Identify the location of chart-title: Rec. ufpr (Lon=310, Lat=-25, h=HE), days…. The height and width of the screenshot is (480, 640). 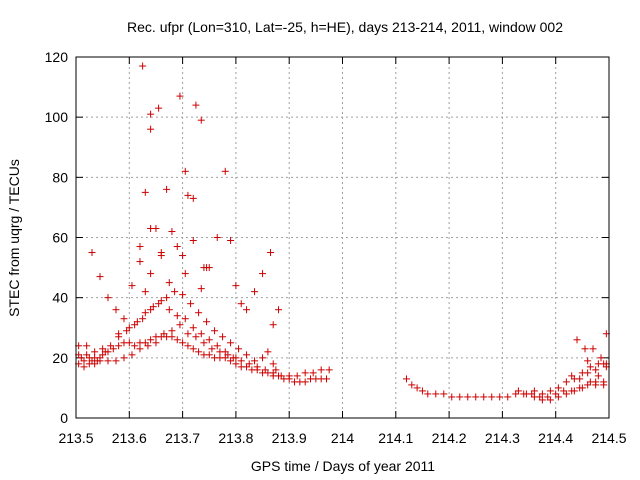
(345, 27).